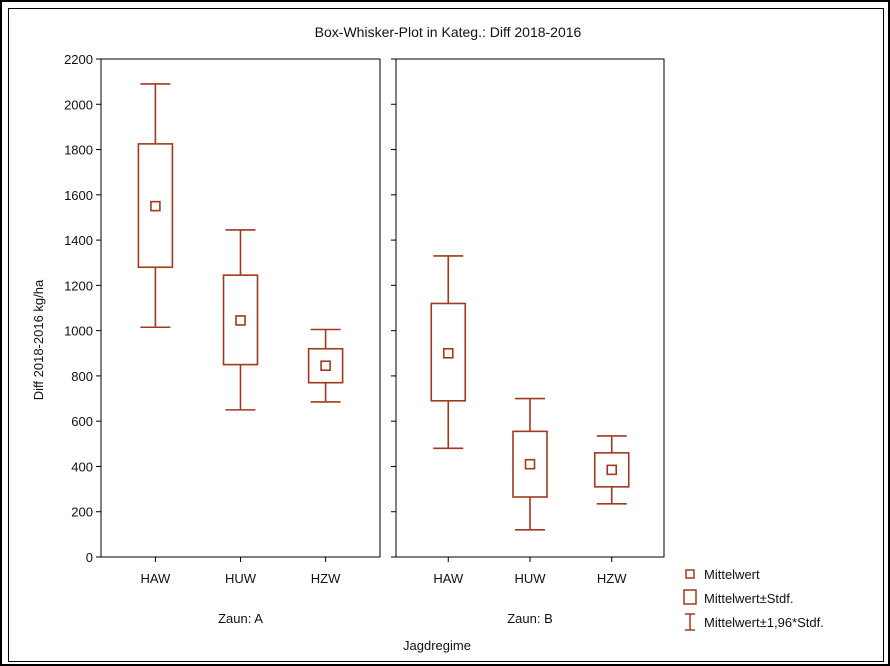 This screenshot has height=666, width=890. I want to click on y-tick-label: 0, so click(89, 557).